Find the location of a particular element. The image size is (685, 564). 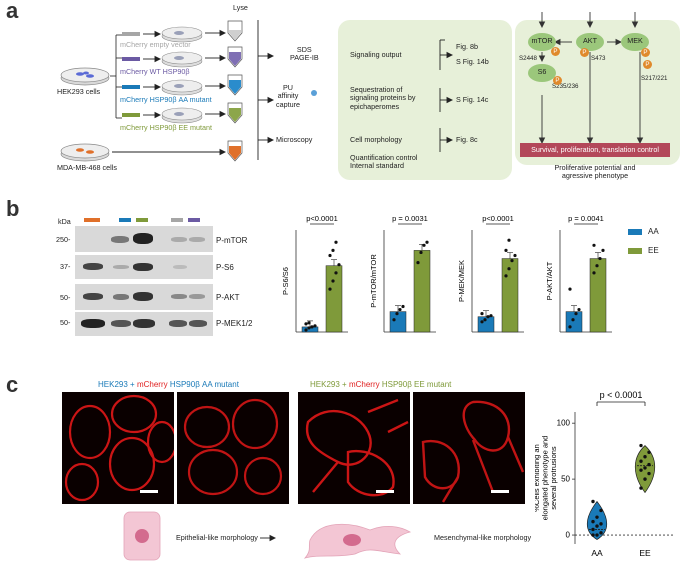

readout-box is located at coordinates (425, 100).